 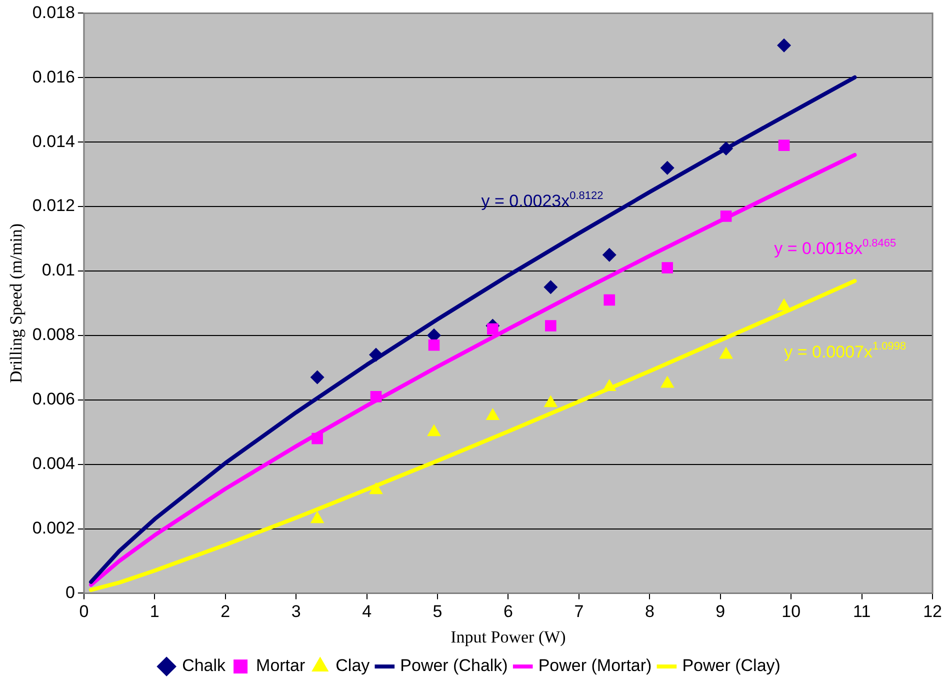 I want to click on legend-label: Chalk, so click(x=204, y=666).